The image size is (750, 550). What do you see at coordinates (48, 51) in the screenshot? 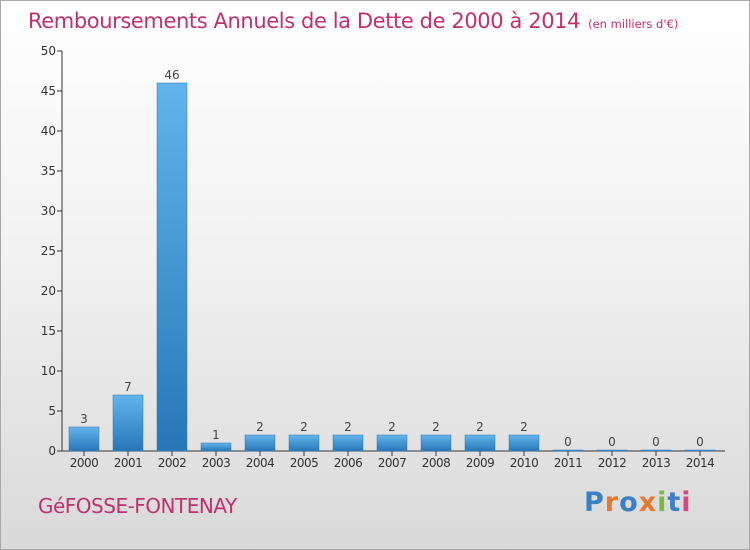
I see `y-tick-label: 50` at bounding box center [48, 51].